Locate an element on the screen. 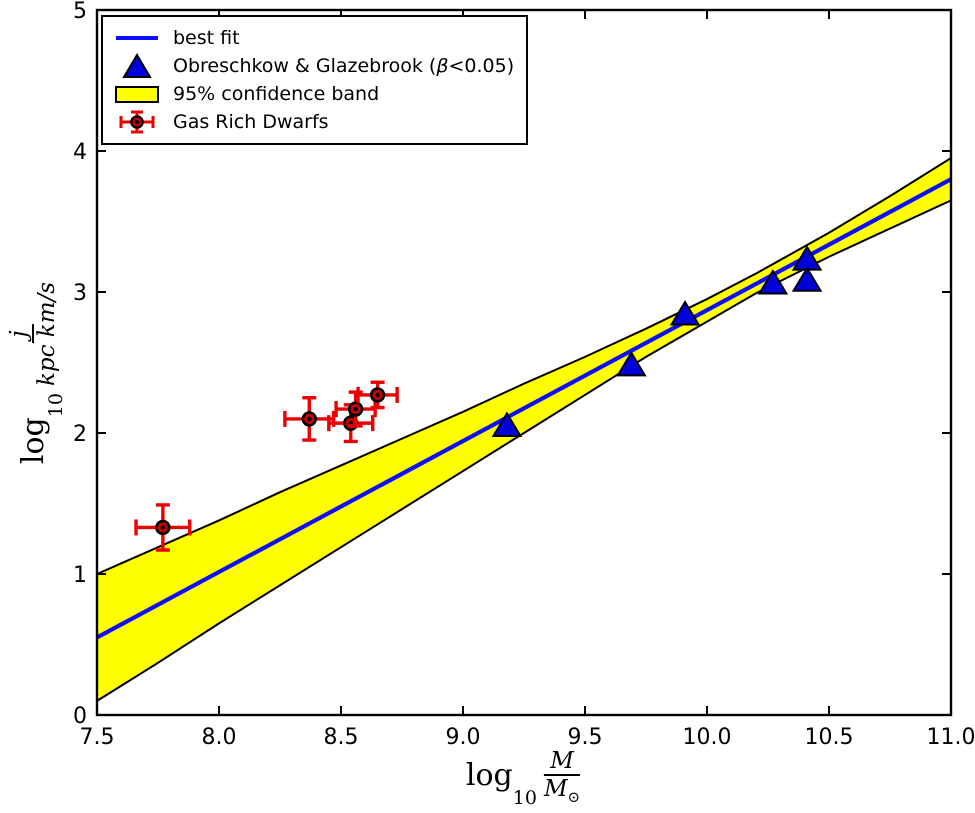  x-tick-label: 10.5 is located at coordinates (829, 737).